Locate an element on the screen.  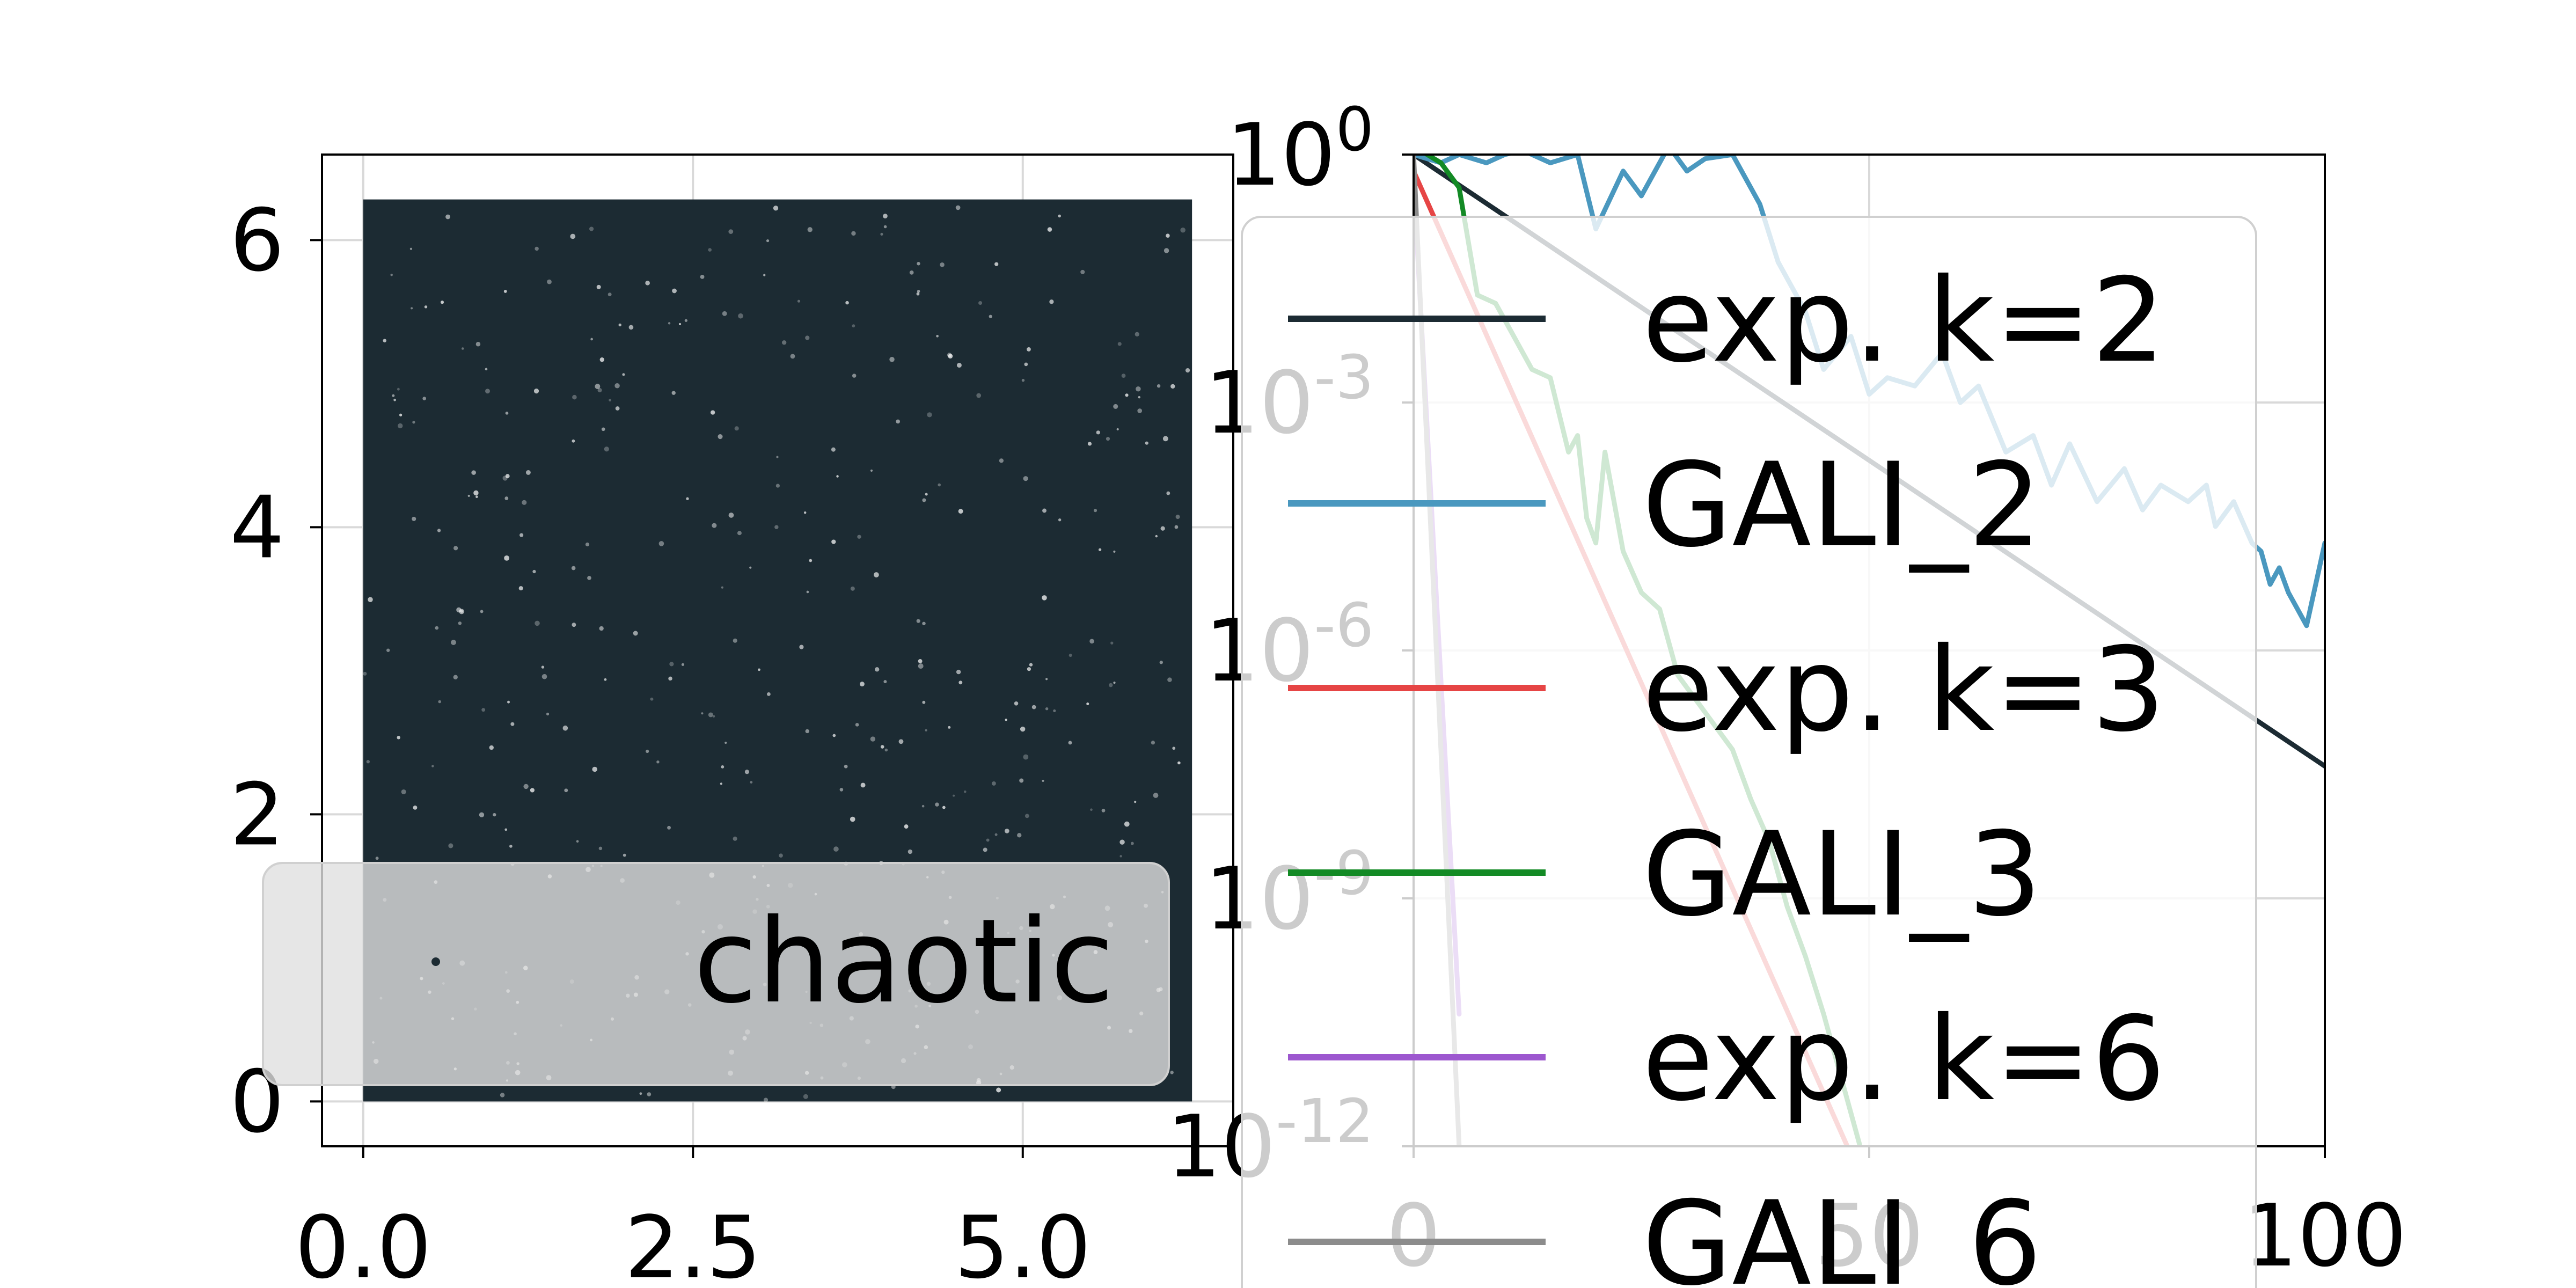
right-y-tick-exponent: 0 is located at coordinates (1355, 130).